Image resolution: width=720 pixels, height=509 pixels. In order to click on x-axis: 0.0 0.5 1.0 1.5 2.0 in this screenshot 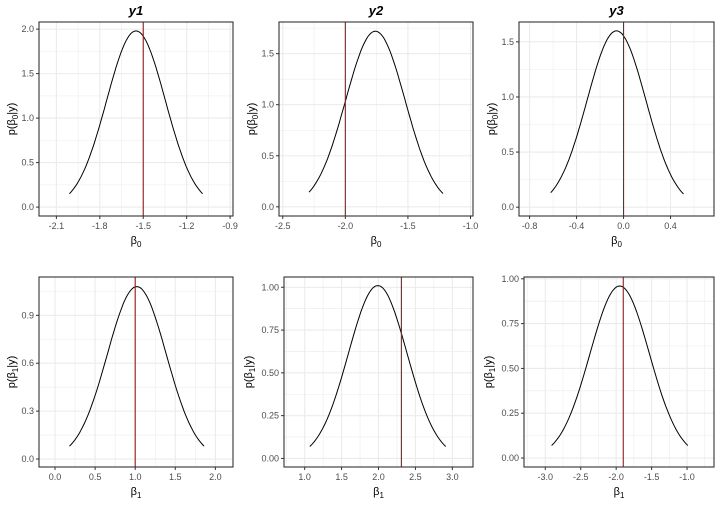, I will do `click(135, 474)`.